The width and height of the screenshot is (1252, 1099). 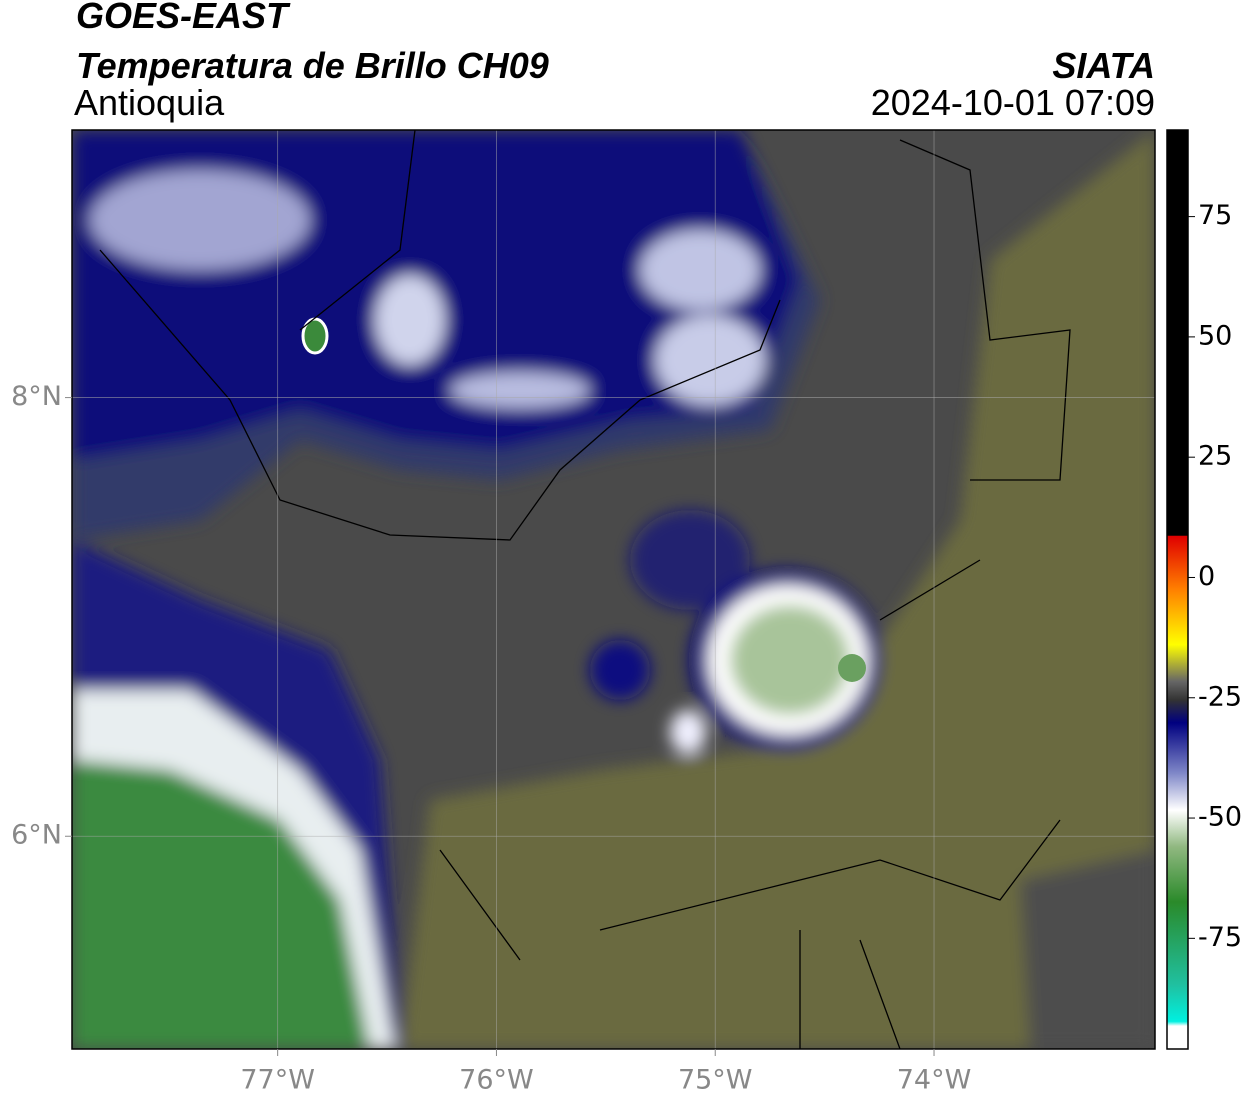 What do you see at coordinates (1220, 937) in the screenshot?
I see `colorbar-tick-label: -75` at bounding box center [1220, 937].